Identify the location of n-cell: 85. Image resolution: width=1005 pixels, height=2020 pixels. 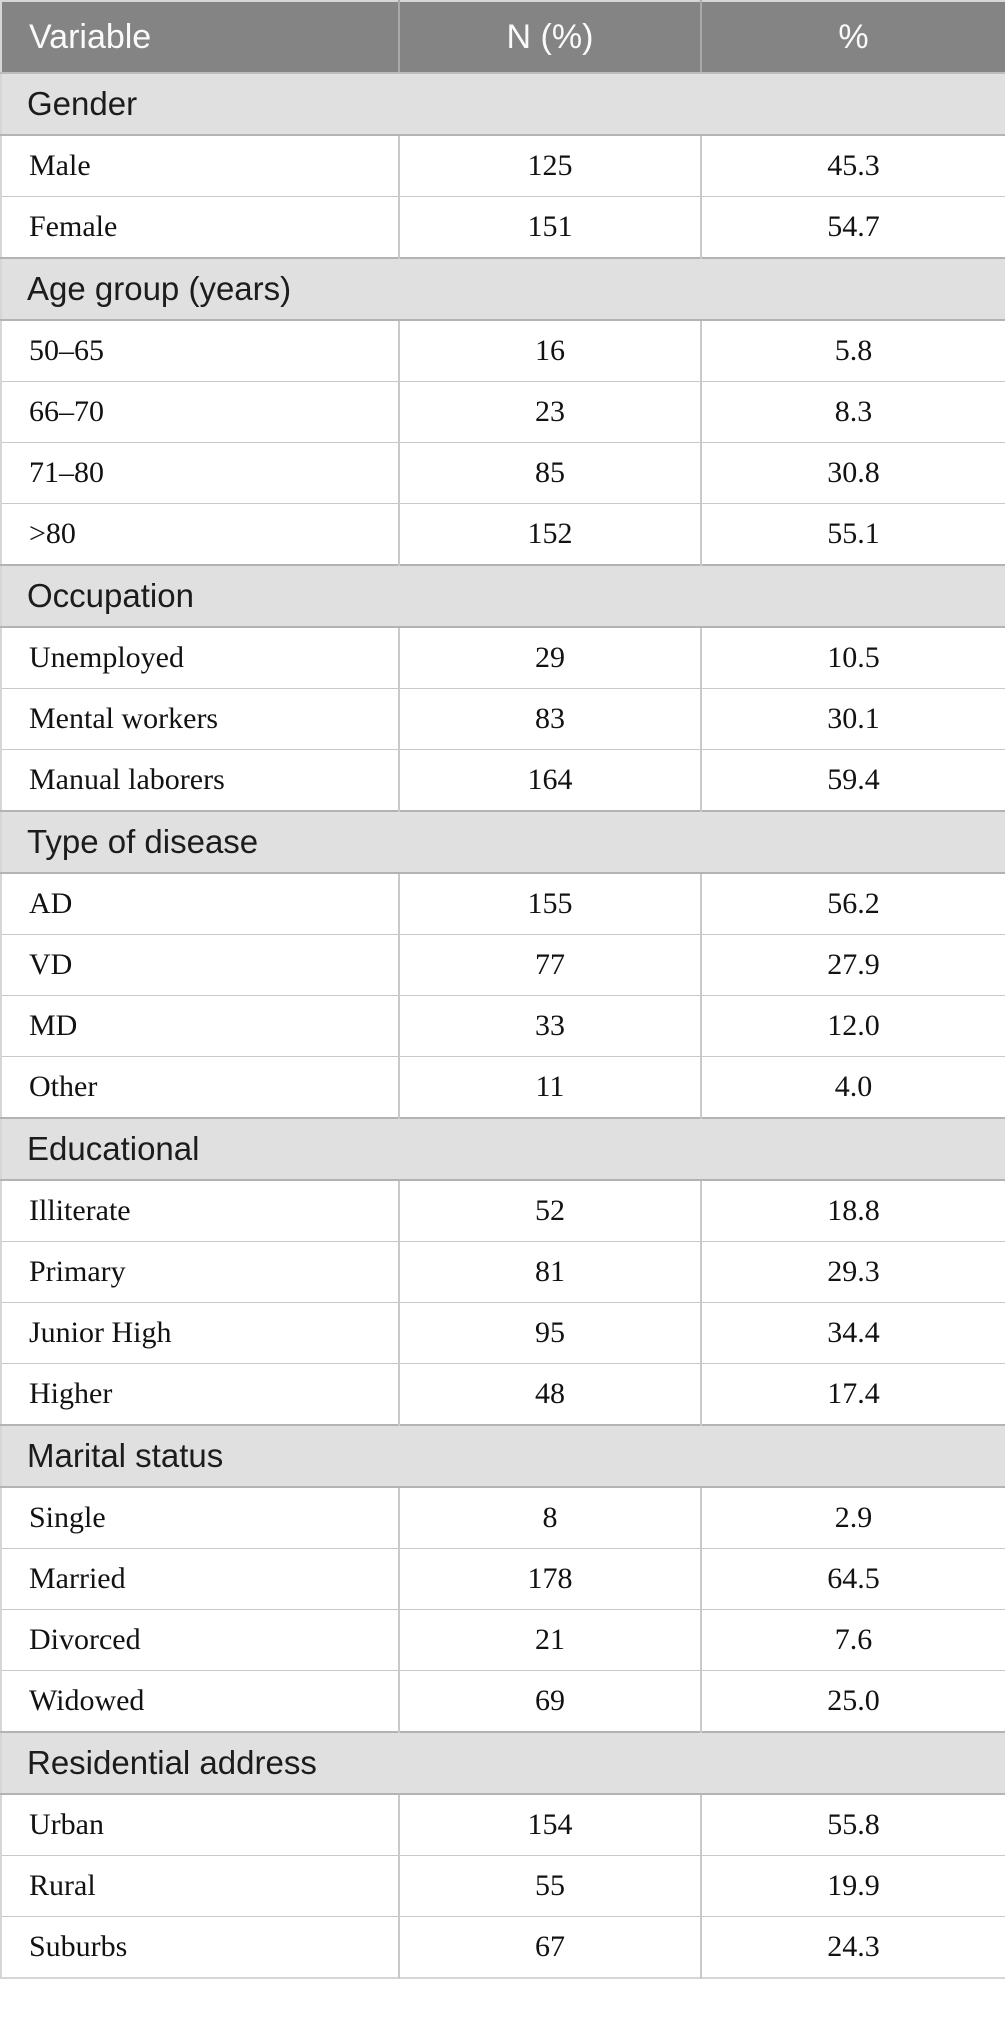
(549, 473).